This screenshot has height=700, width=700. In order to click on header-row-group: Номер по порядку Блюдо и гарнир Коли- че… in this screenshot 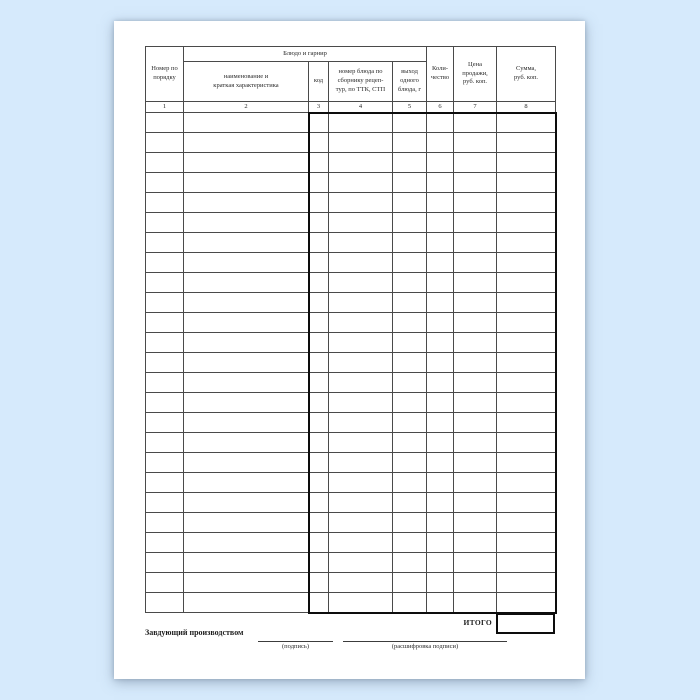, I will do `click(351, 74)`.